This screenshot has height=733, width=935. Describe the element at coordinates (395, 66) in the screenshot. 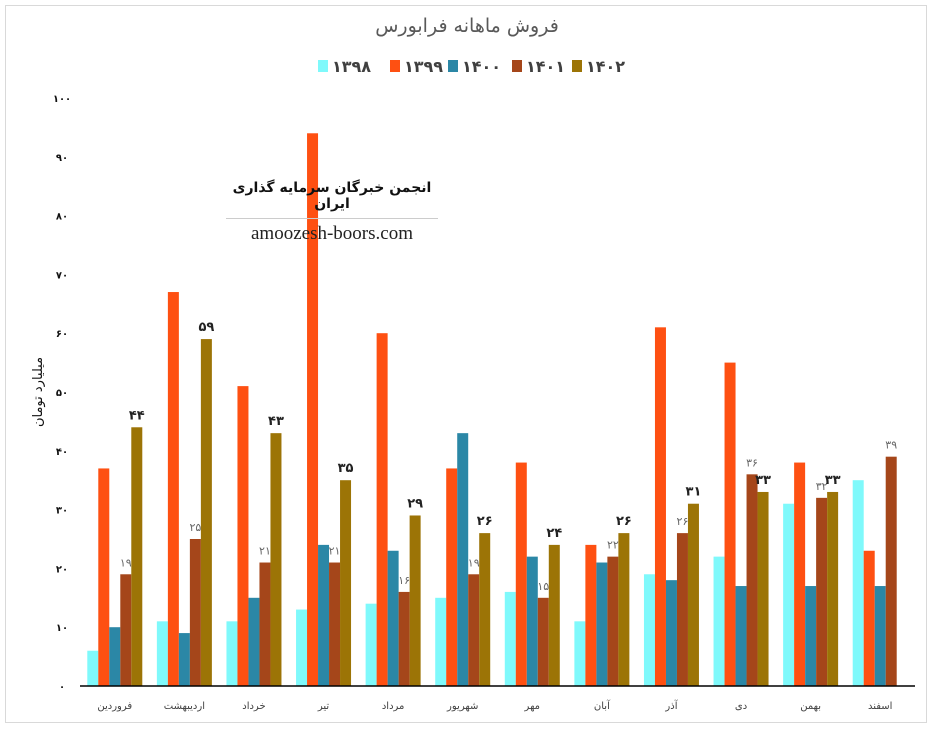

I see `legend-swatch` at that location.